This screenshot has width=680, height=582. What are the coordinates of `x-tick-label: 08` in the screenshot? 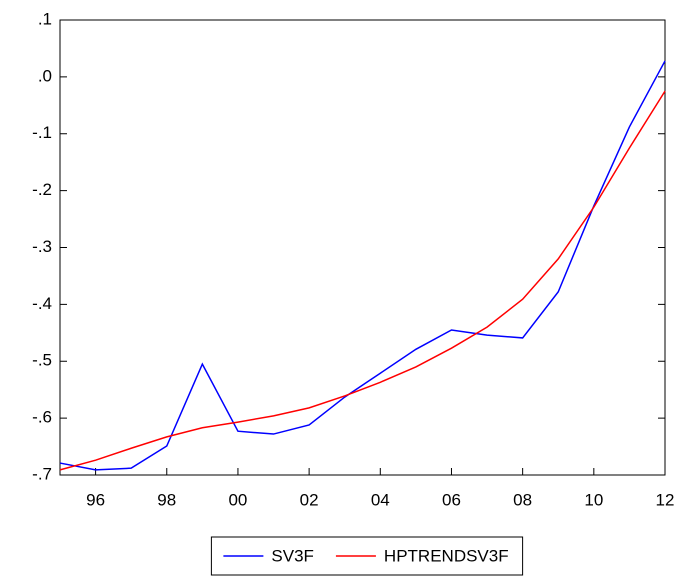 It's located at (522, 499).